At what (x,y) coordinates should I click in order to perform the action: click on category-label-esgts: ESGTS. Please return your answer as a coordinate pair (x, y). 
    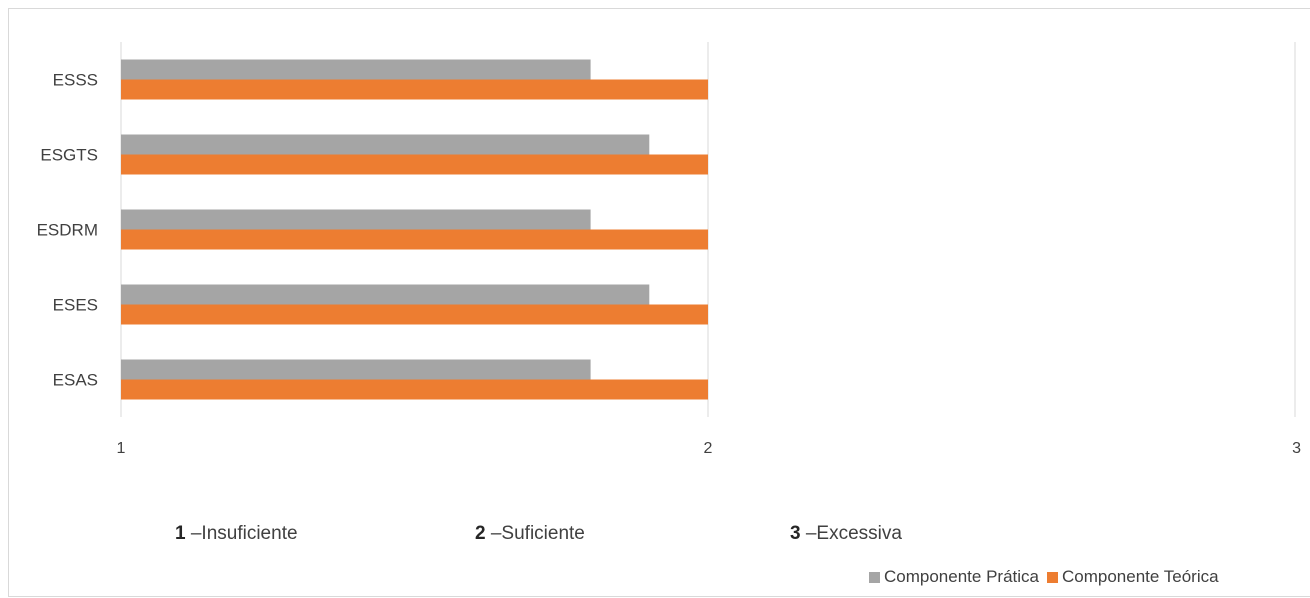
    Looking at the image, I should click on (69, 155).